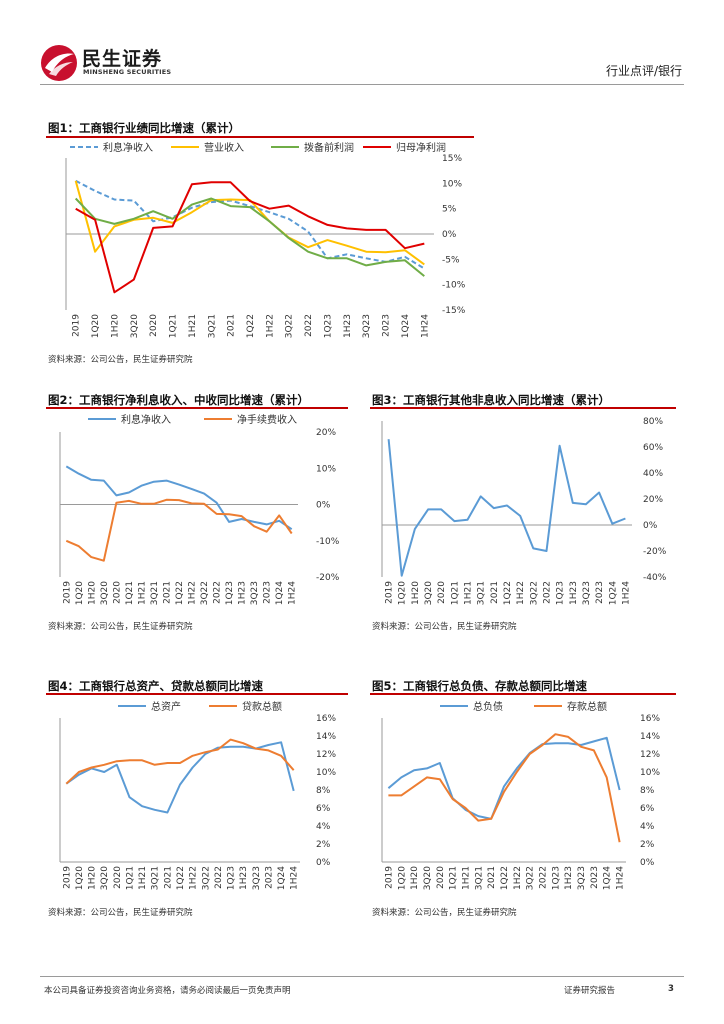  I want to click on x-tick-label: 3Q22, so click(205, 593).